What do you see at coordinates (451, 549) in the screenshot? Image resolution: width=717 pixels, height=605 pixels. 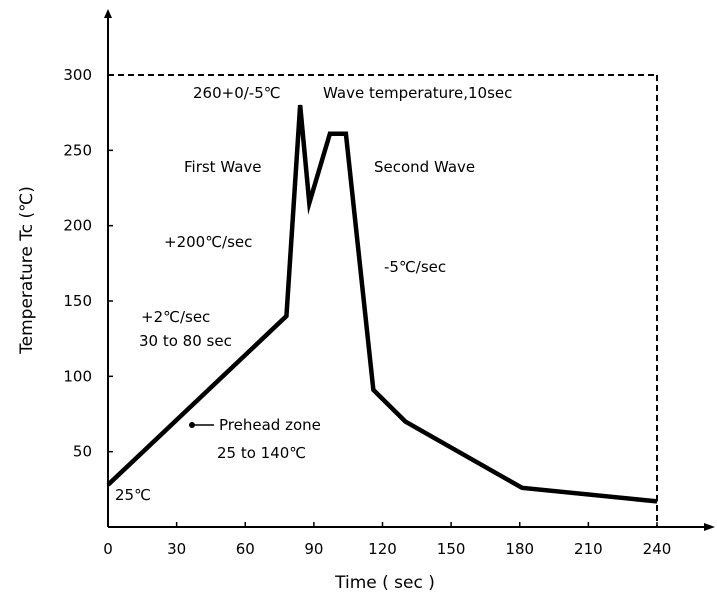 I see `x-tick-label: 150` at bounding box center [451, 549].